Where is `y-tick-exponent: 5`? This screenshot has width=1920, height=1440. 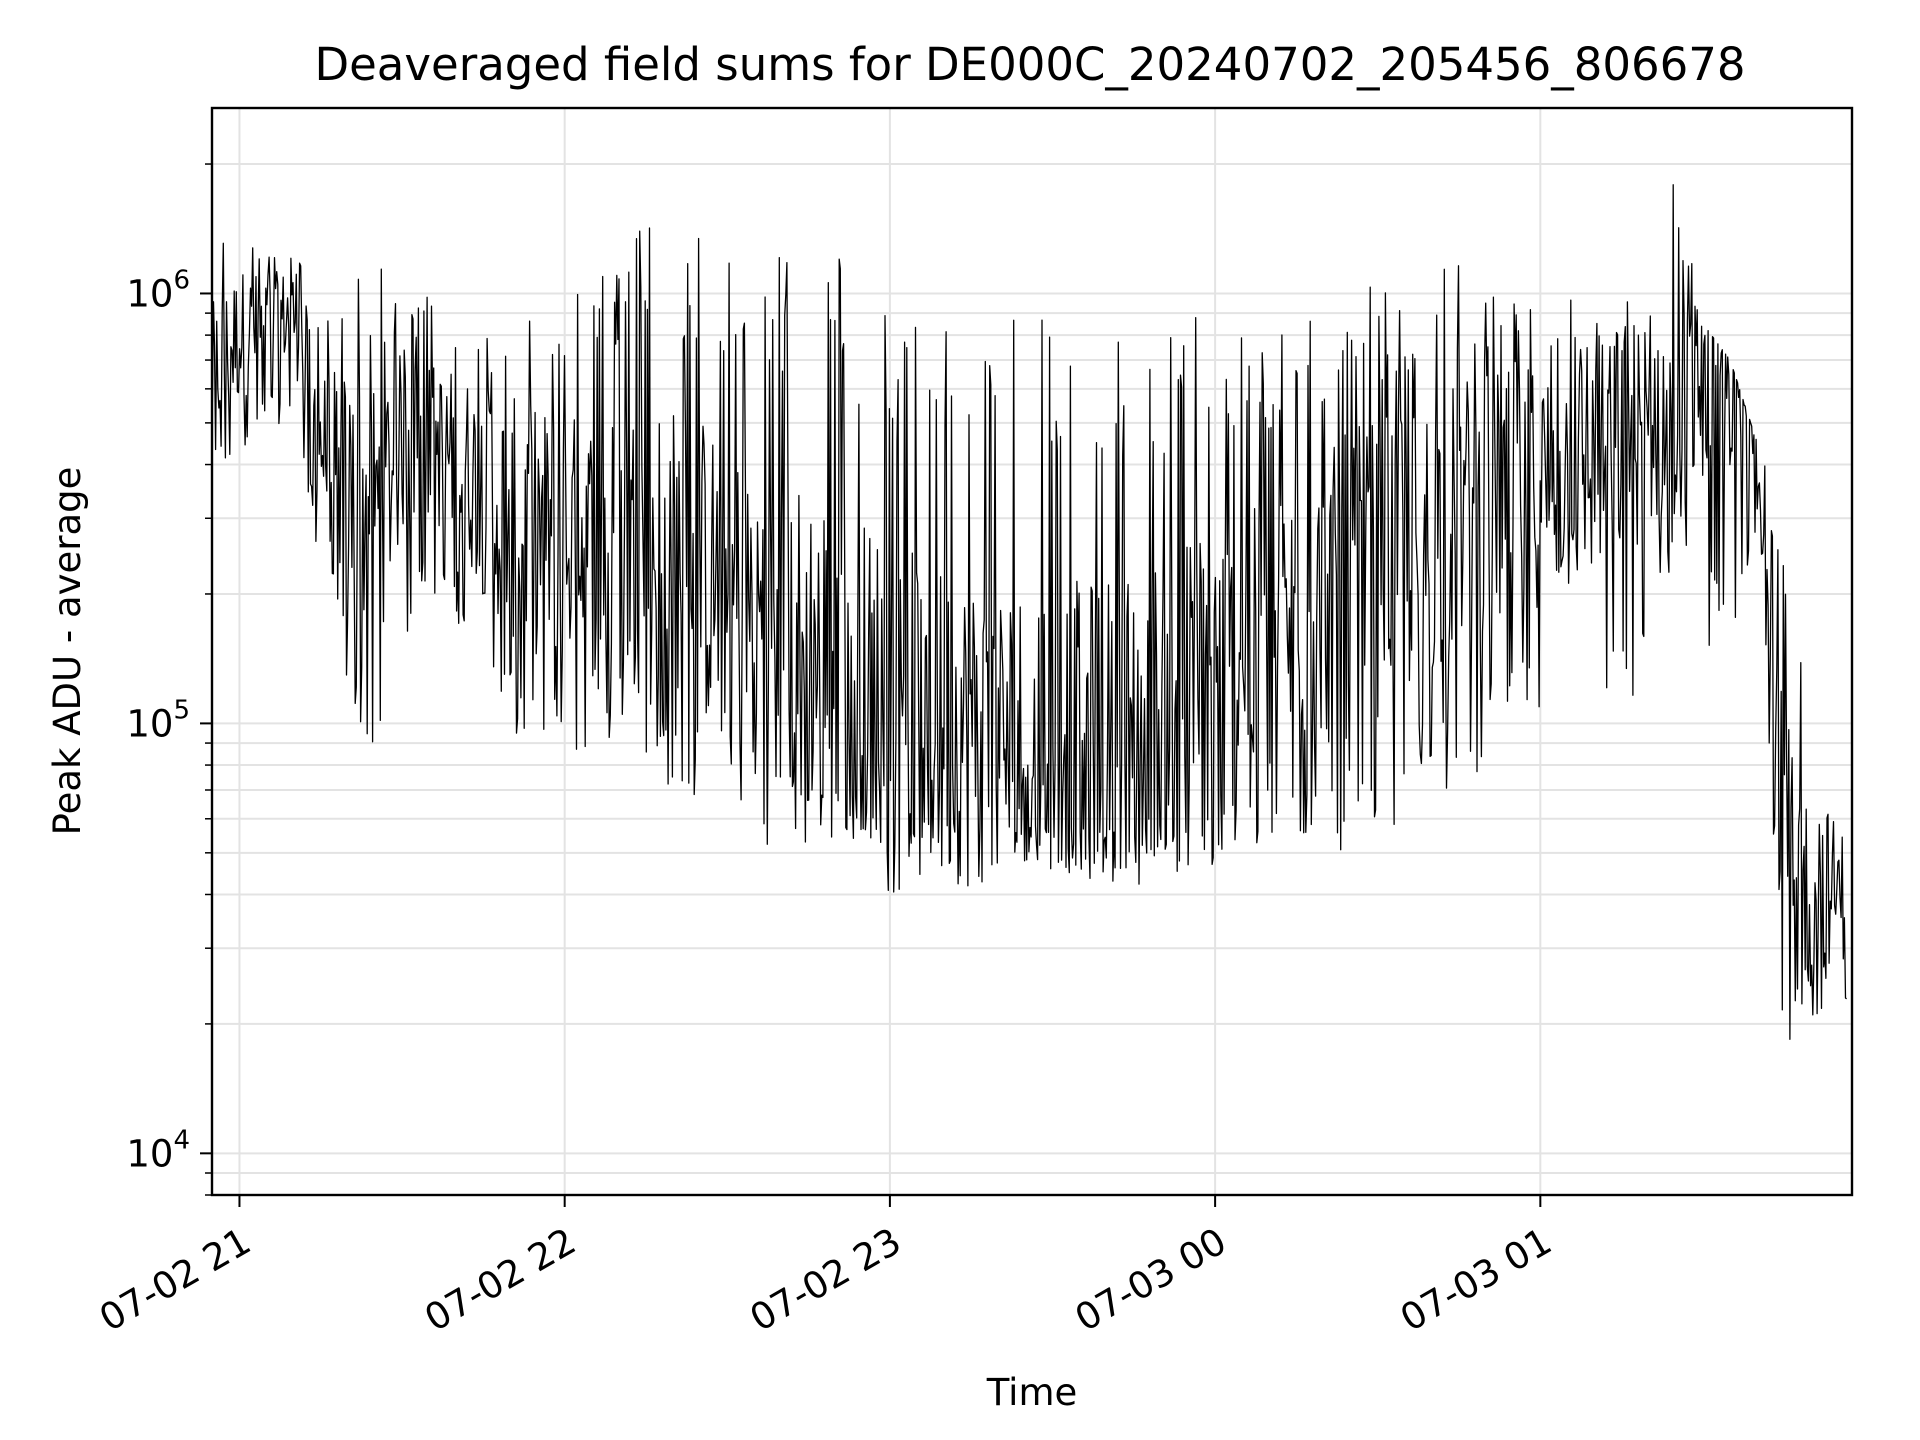 y-tick-exponent: 5 is located at coordinates (181, 710).